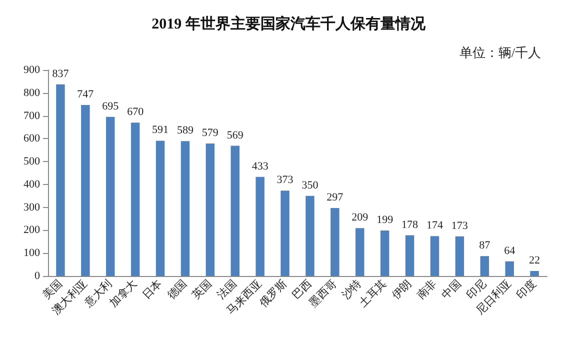 This screenshot has height=340, width=577. Describe the element at coordinates (285, 180) in the screenshot. I see `data-label: 373` at that location.